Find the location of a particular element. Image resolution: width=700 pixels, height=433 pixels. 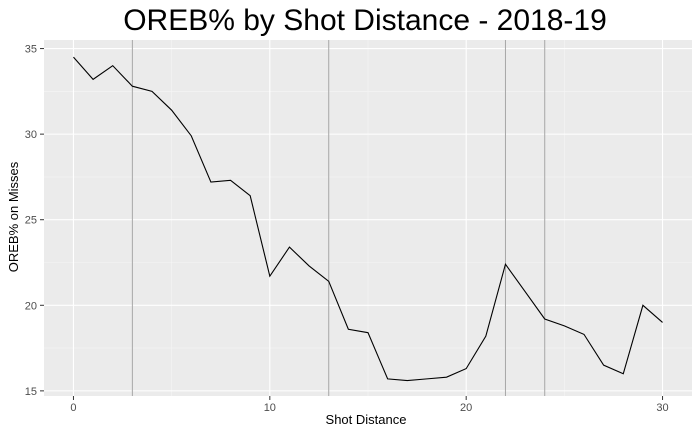

x-axis-ticks: 0 10 20 30 is located at coordinates (369, 405).